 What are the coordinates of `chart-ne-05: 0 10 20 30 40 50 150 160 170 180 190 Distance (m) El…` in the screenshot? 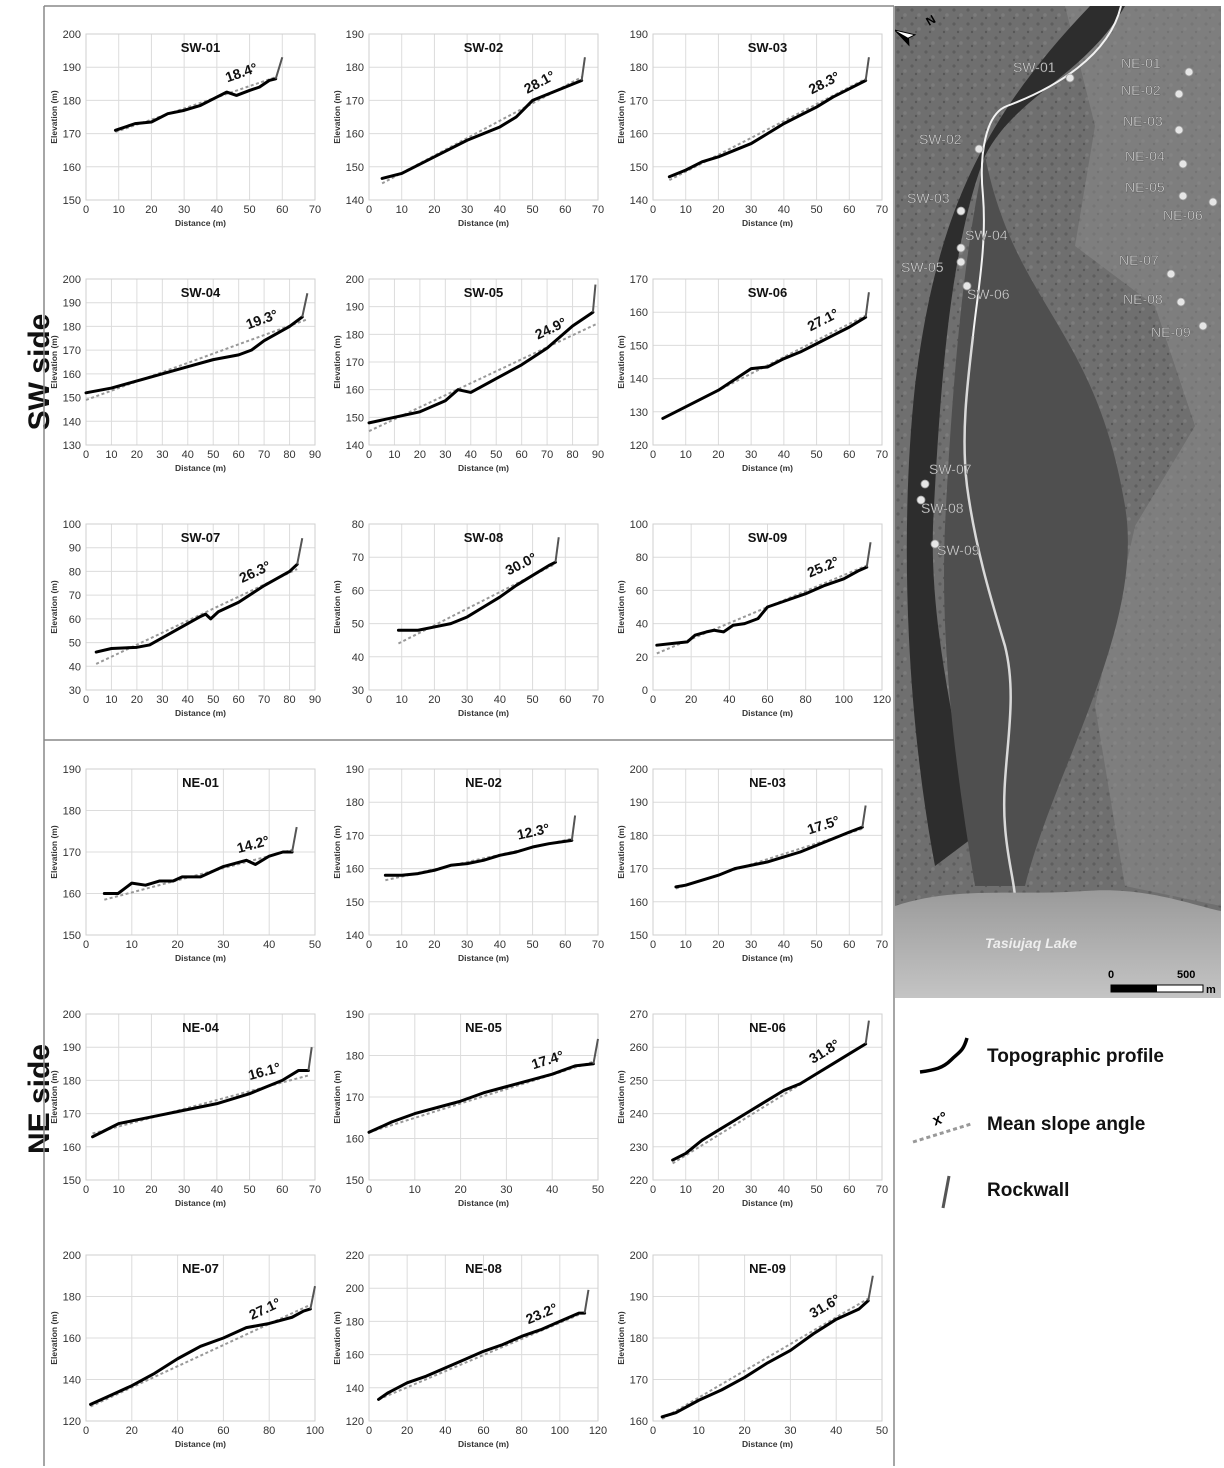 It's located at (468, 1108).